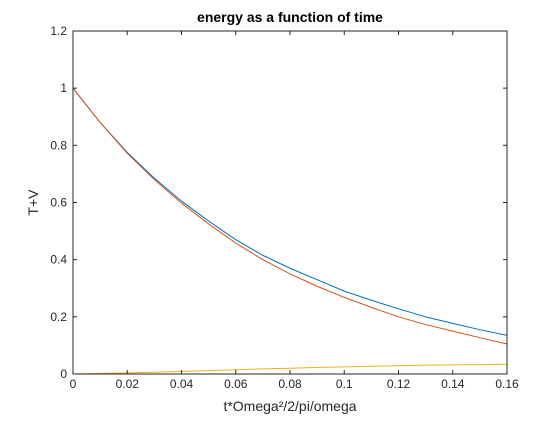 The height and width of the screenshot is (425, 560). What do you see at coordinates (289, 406) in the screenshot?
I see `x-axis-label: t*Omega²/2/pi/omega` at bounding box center [289, 406].